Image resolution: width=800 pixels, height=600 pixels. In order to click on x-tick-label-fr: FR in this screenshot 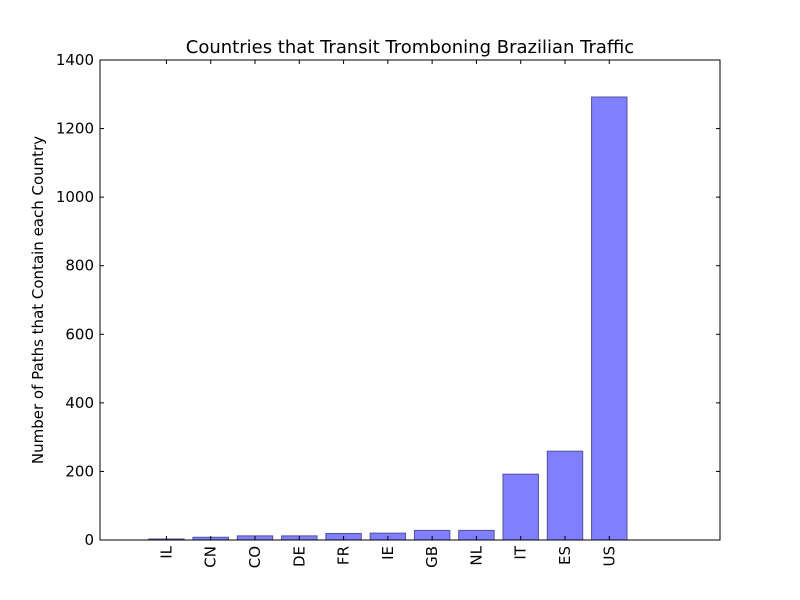, I will do `click(344, 555)`.